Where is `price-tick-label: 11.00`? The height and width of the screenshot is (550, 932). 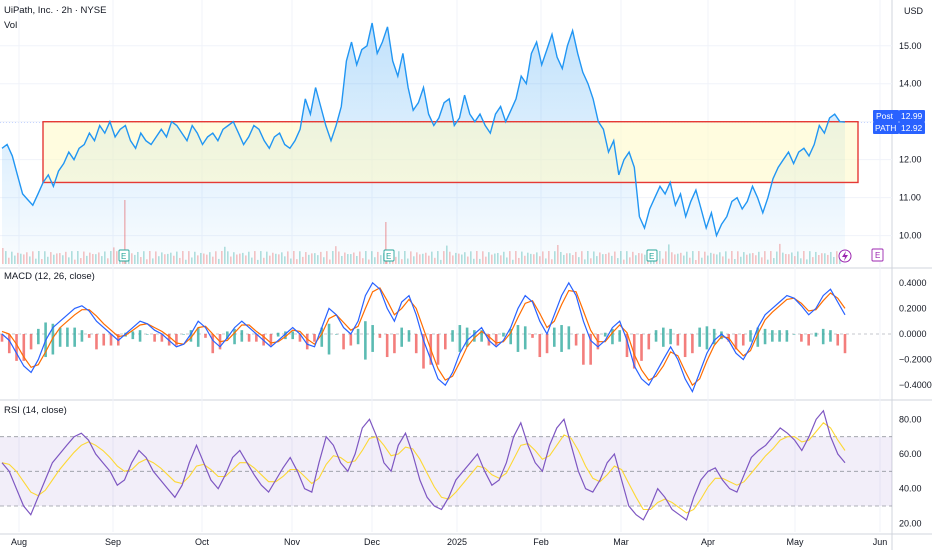 price-tick-label: 11.00 is located at coordinates (910, 198).